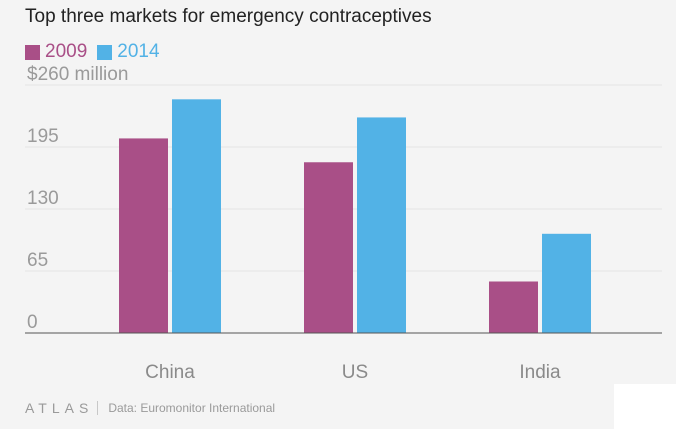 This screenshot has height=429, width=676. Describe the element at coordinates (32, 322) in the screenshot. I see `y-tick-label: 0` at that location.